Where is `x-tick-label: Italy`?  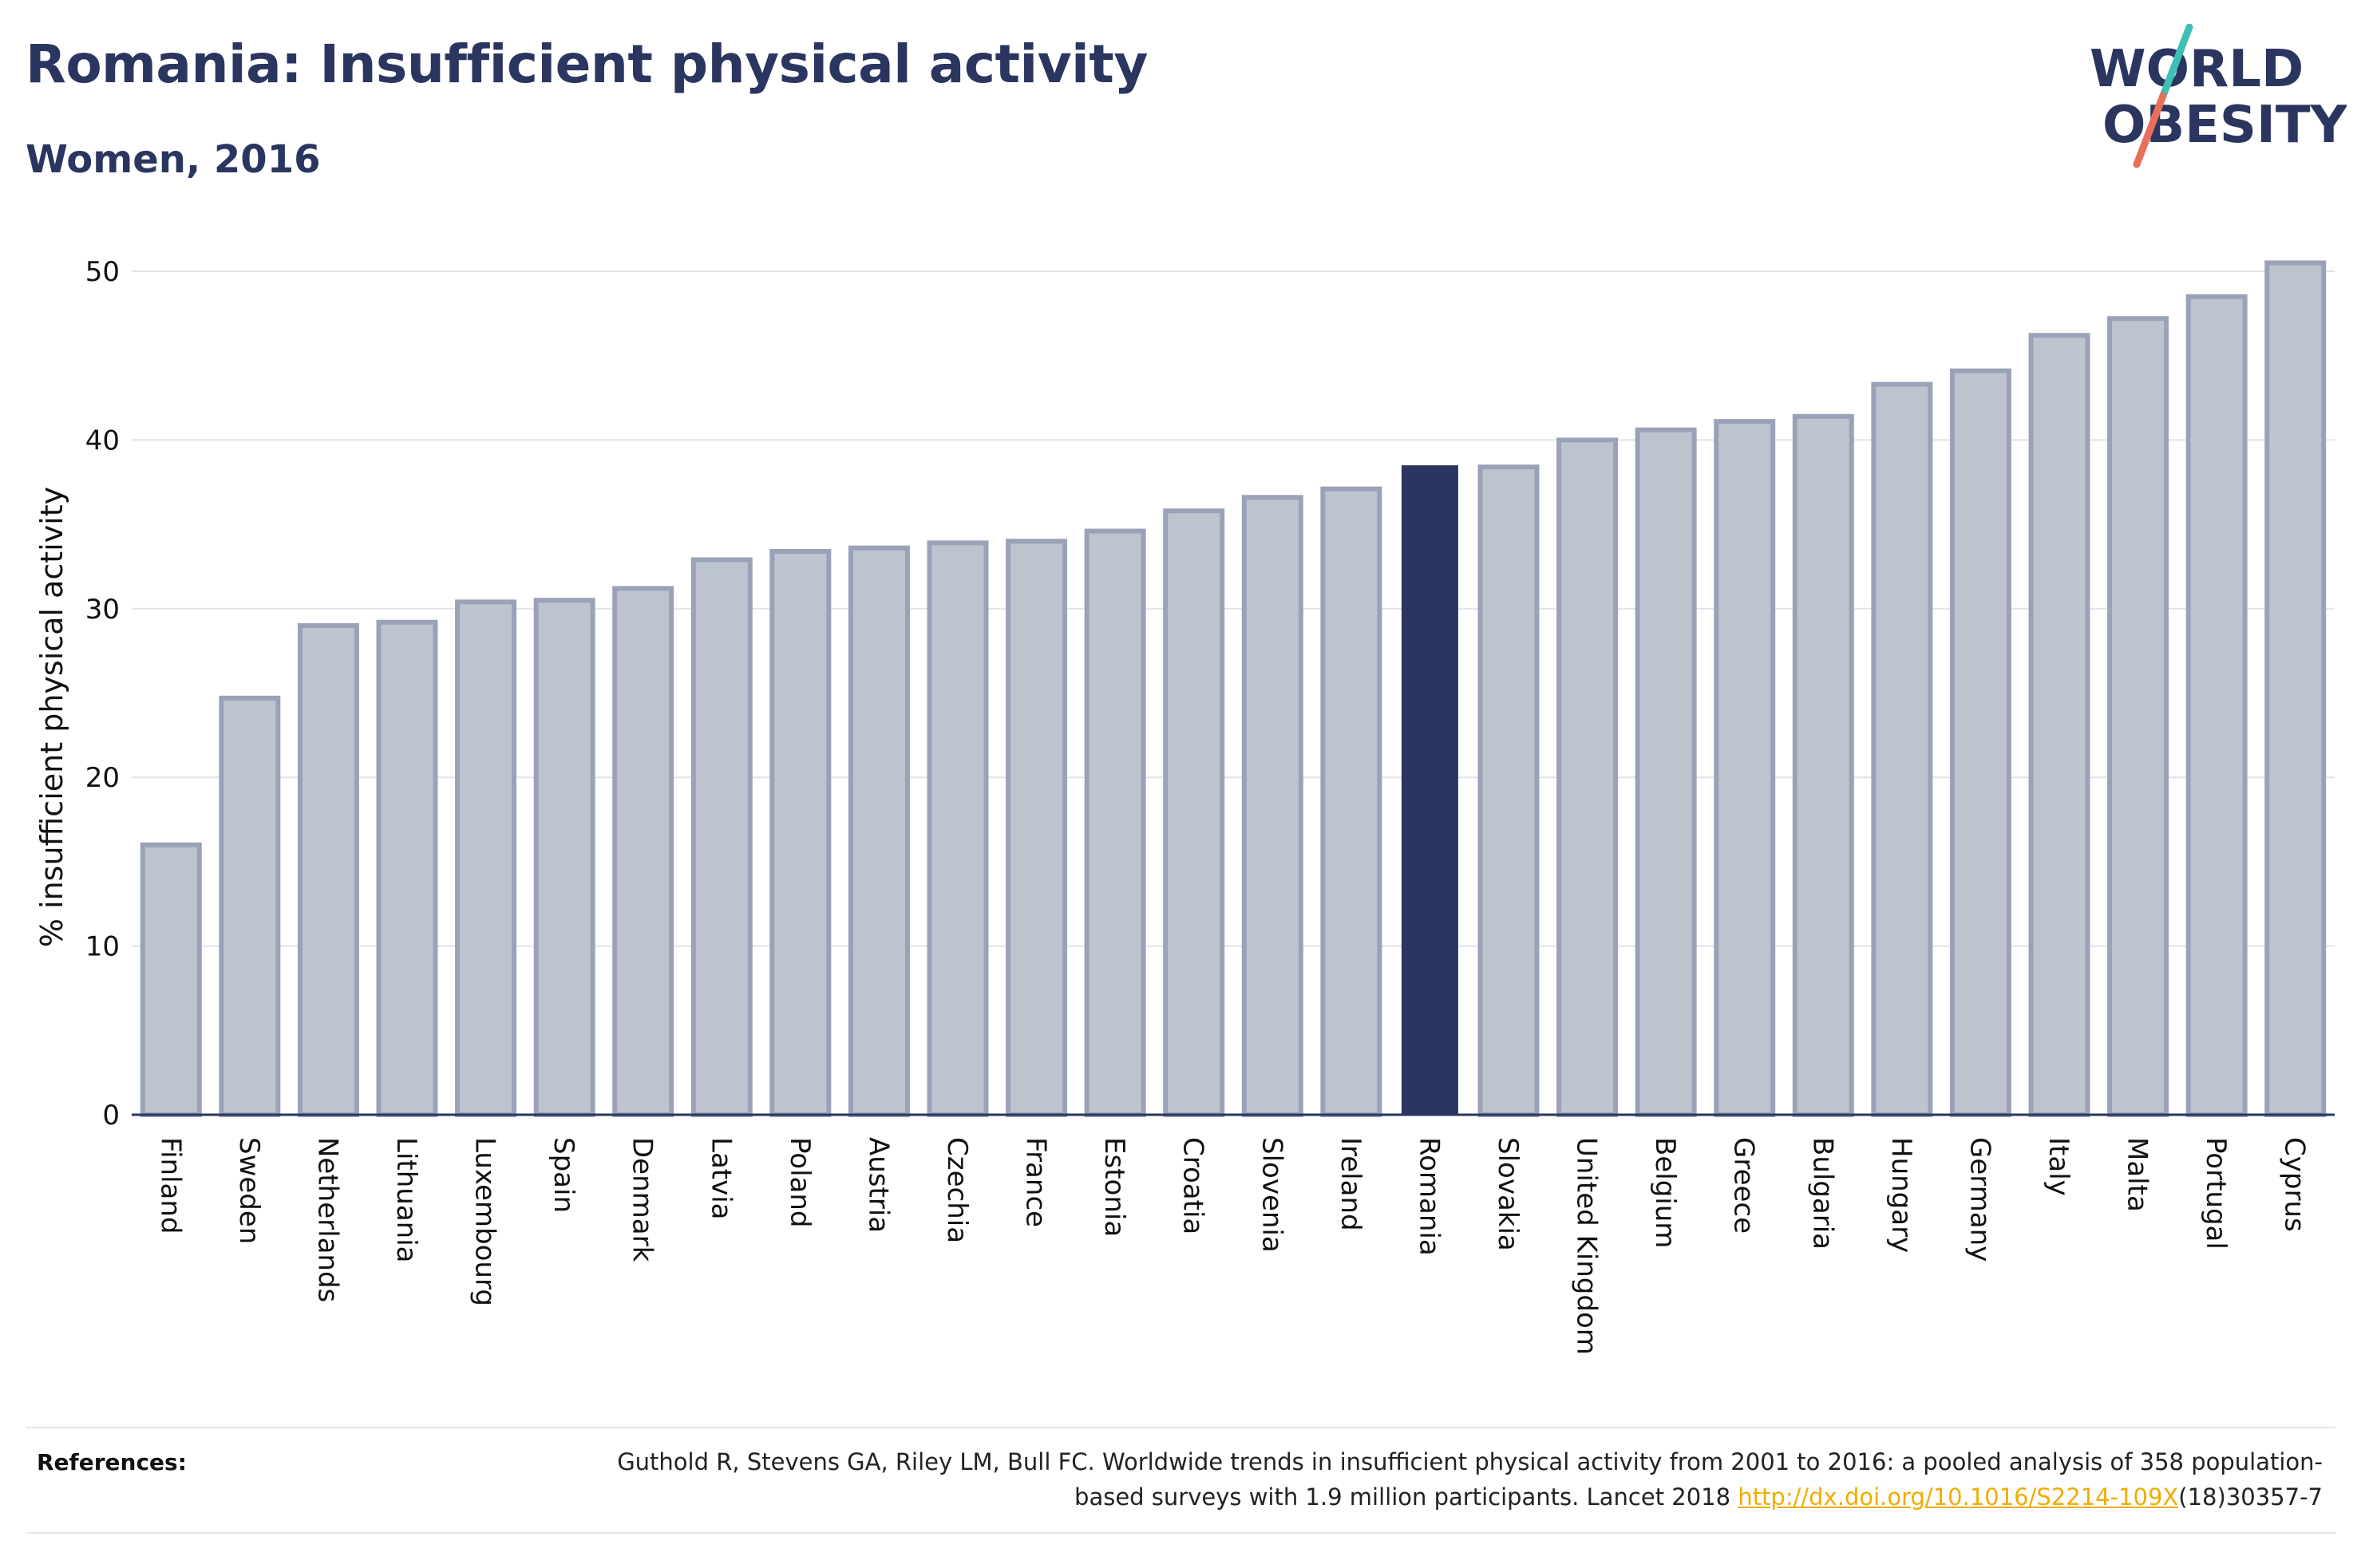
x-tick-label: Italy is located at coordinates (2058, 1166).